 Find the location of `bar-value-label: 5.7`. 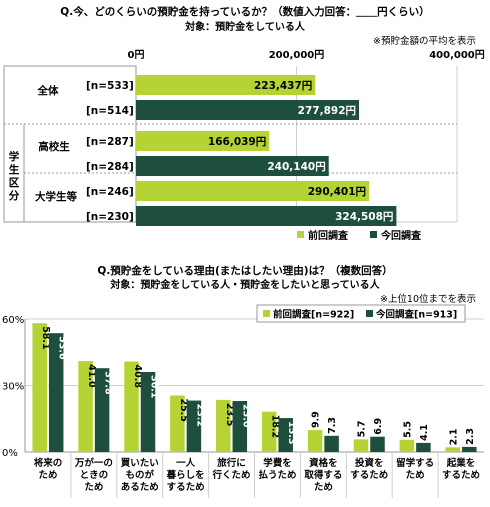

bar-value-label: 5.7 is located at coordinates (362, 429).